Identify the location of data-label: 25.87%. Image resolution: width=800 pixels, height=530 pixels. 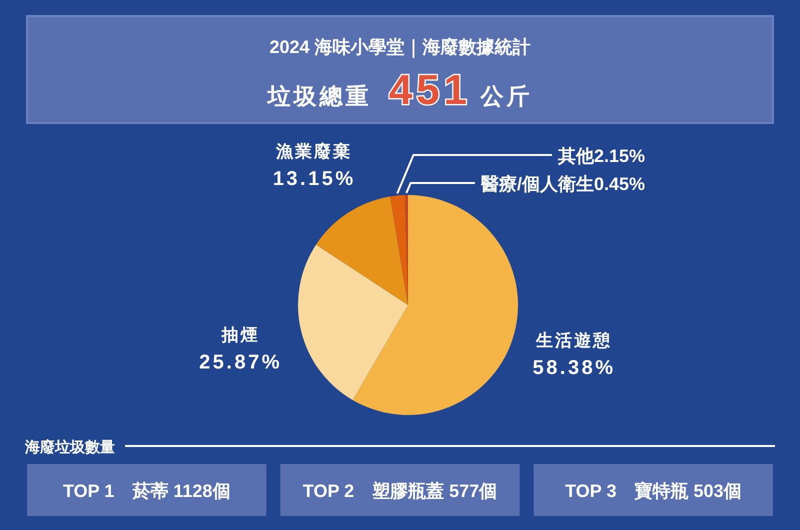
(240, 362).